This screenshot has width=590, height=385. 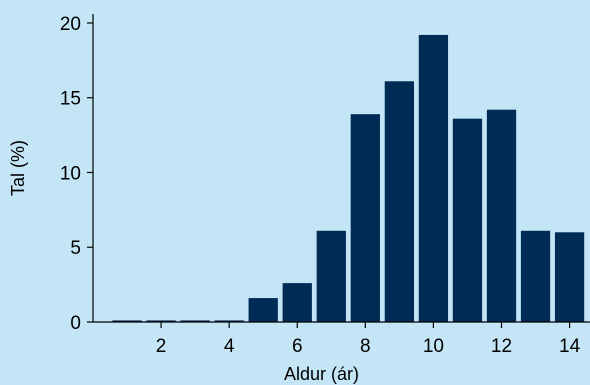 What do you see at coordinates (70, 24) in the screenshot?
I see `y-tick-label: 20` at bounding box center [70, 24].